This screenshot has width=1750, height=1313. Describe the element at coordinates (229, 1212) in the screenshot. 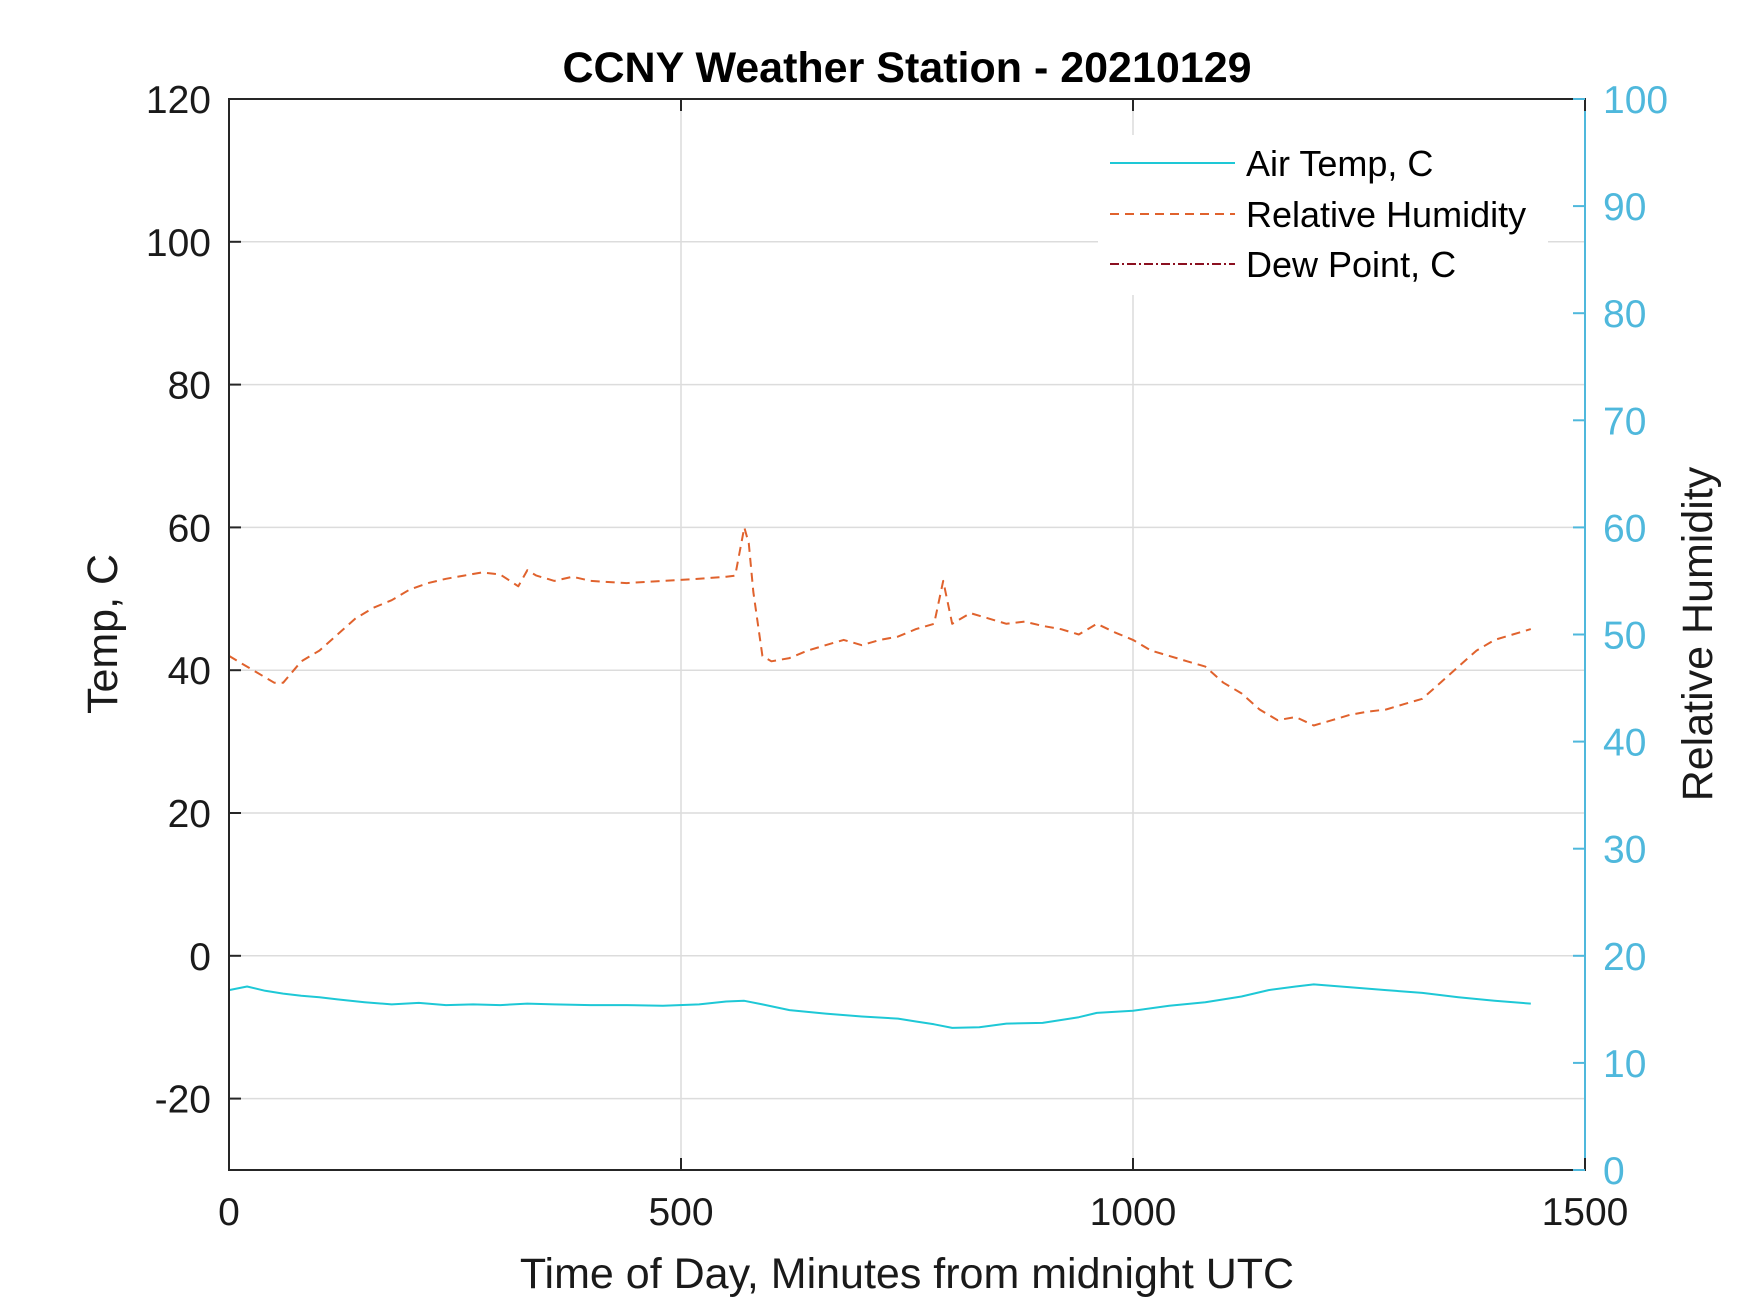

I see `x-tick-label: 0` at that location.